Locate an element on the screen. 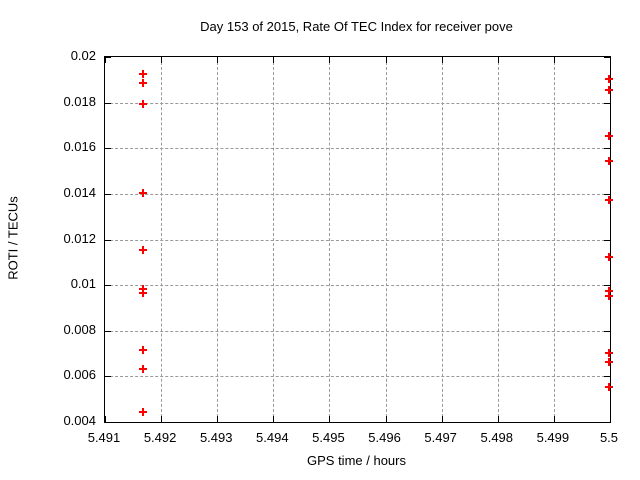  y-axis-title: ROTI / TECUs is located at coordinates (13, 238).